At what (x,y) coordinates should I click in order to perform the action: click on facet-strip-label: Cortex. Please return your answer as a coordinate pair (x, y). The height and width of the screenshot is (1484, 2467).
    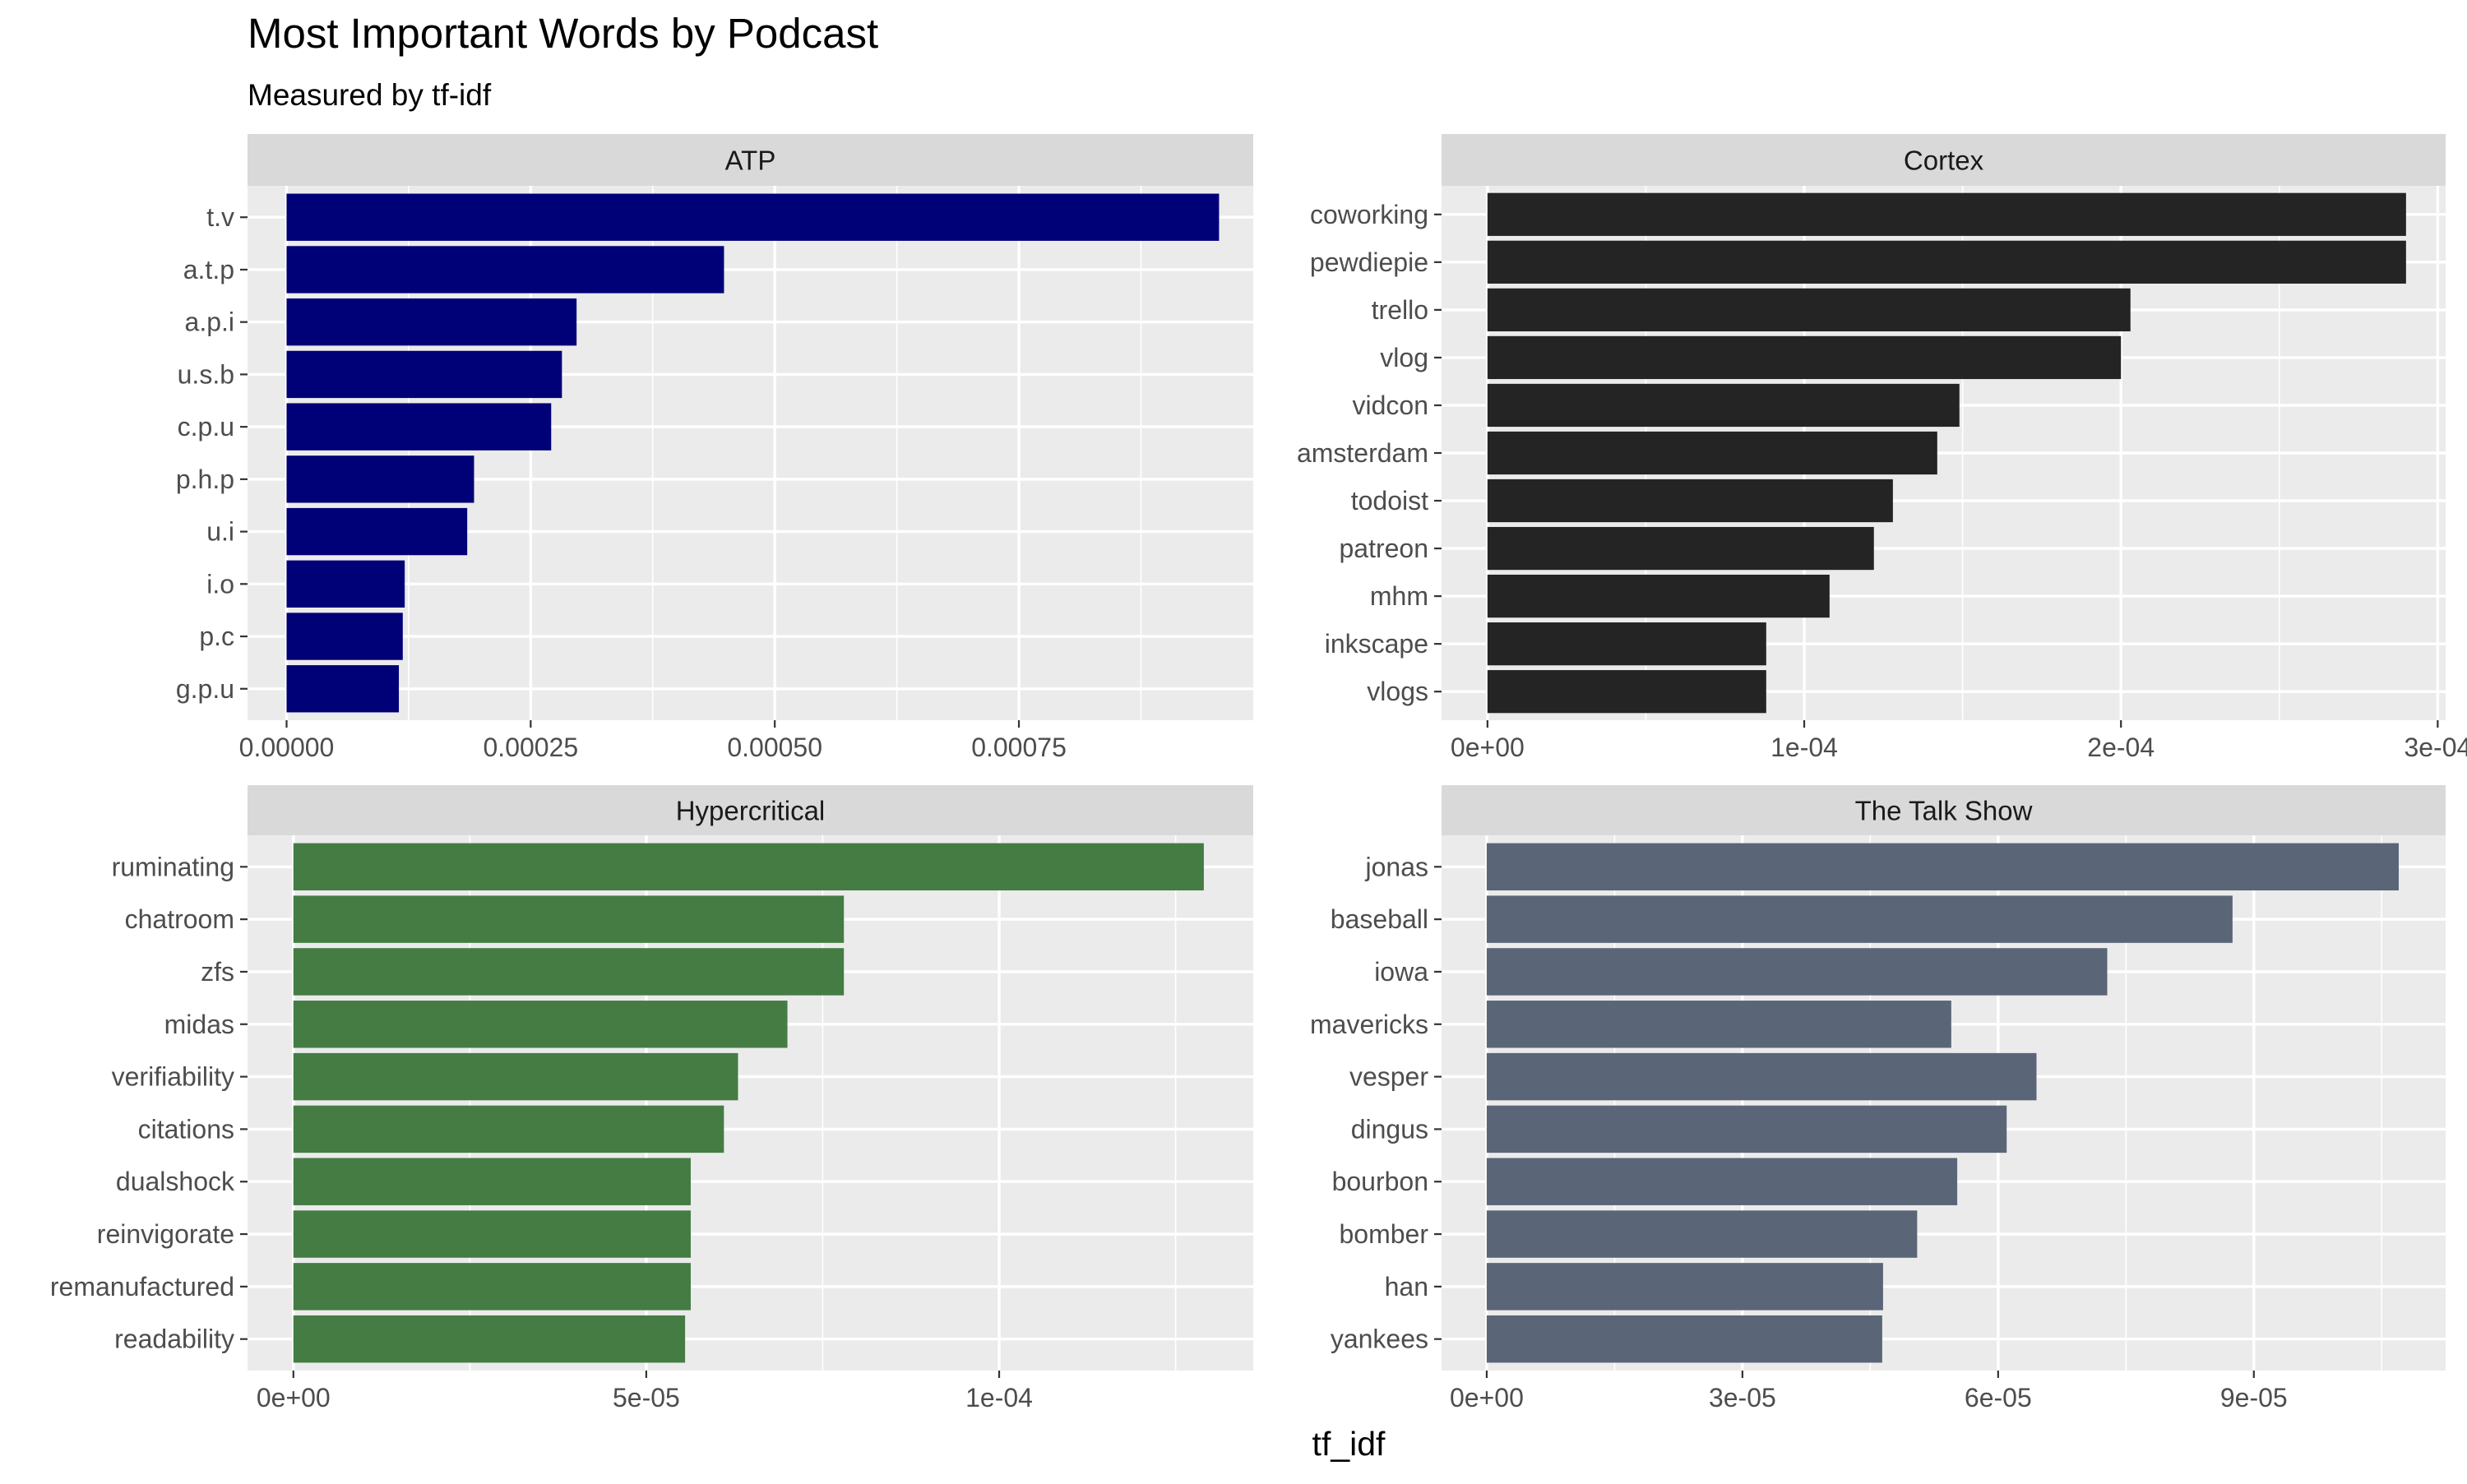
    Looking at the image, I should click on (1944, 161).